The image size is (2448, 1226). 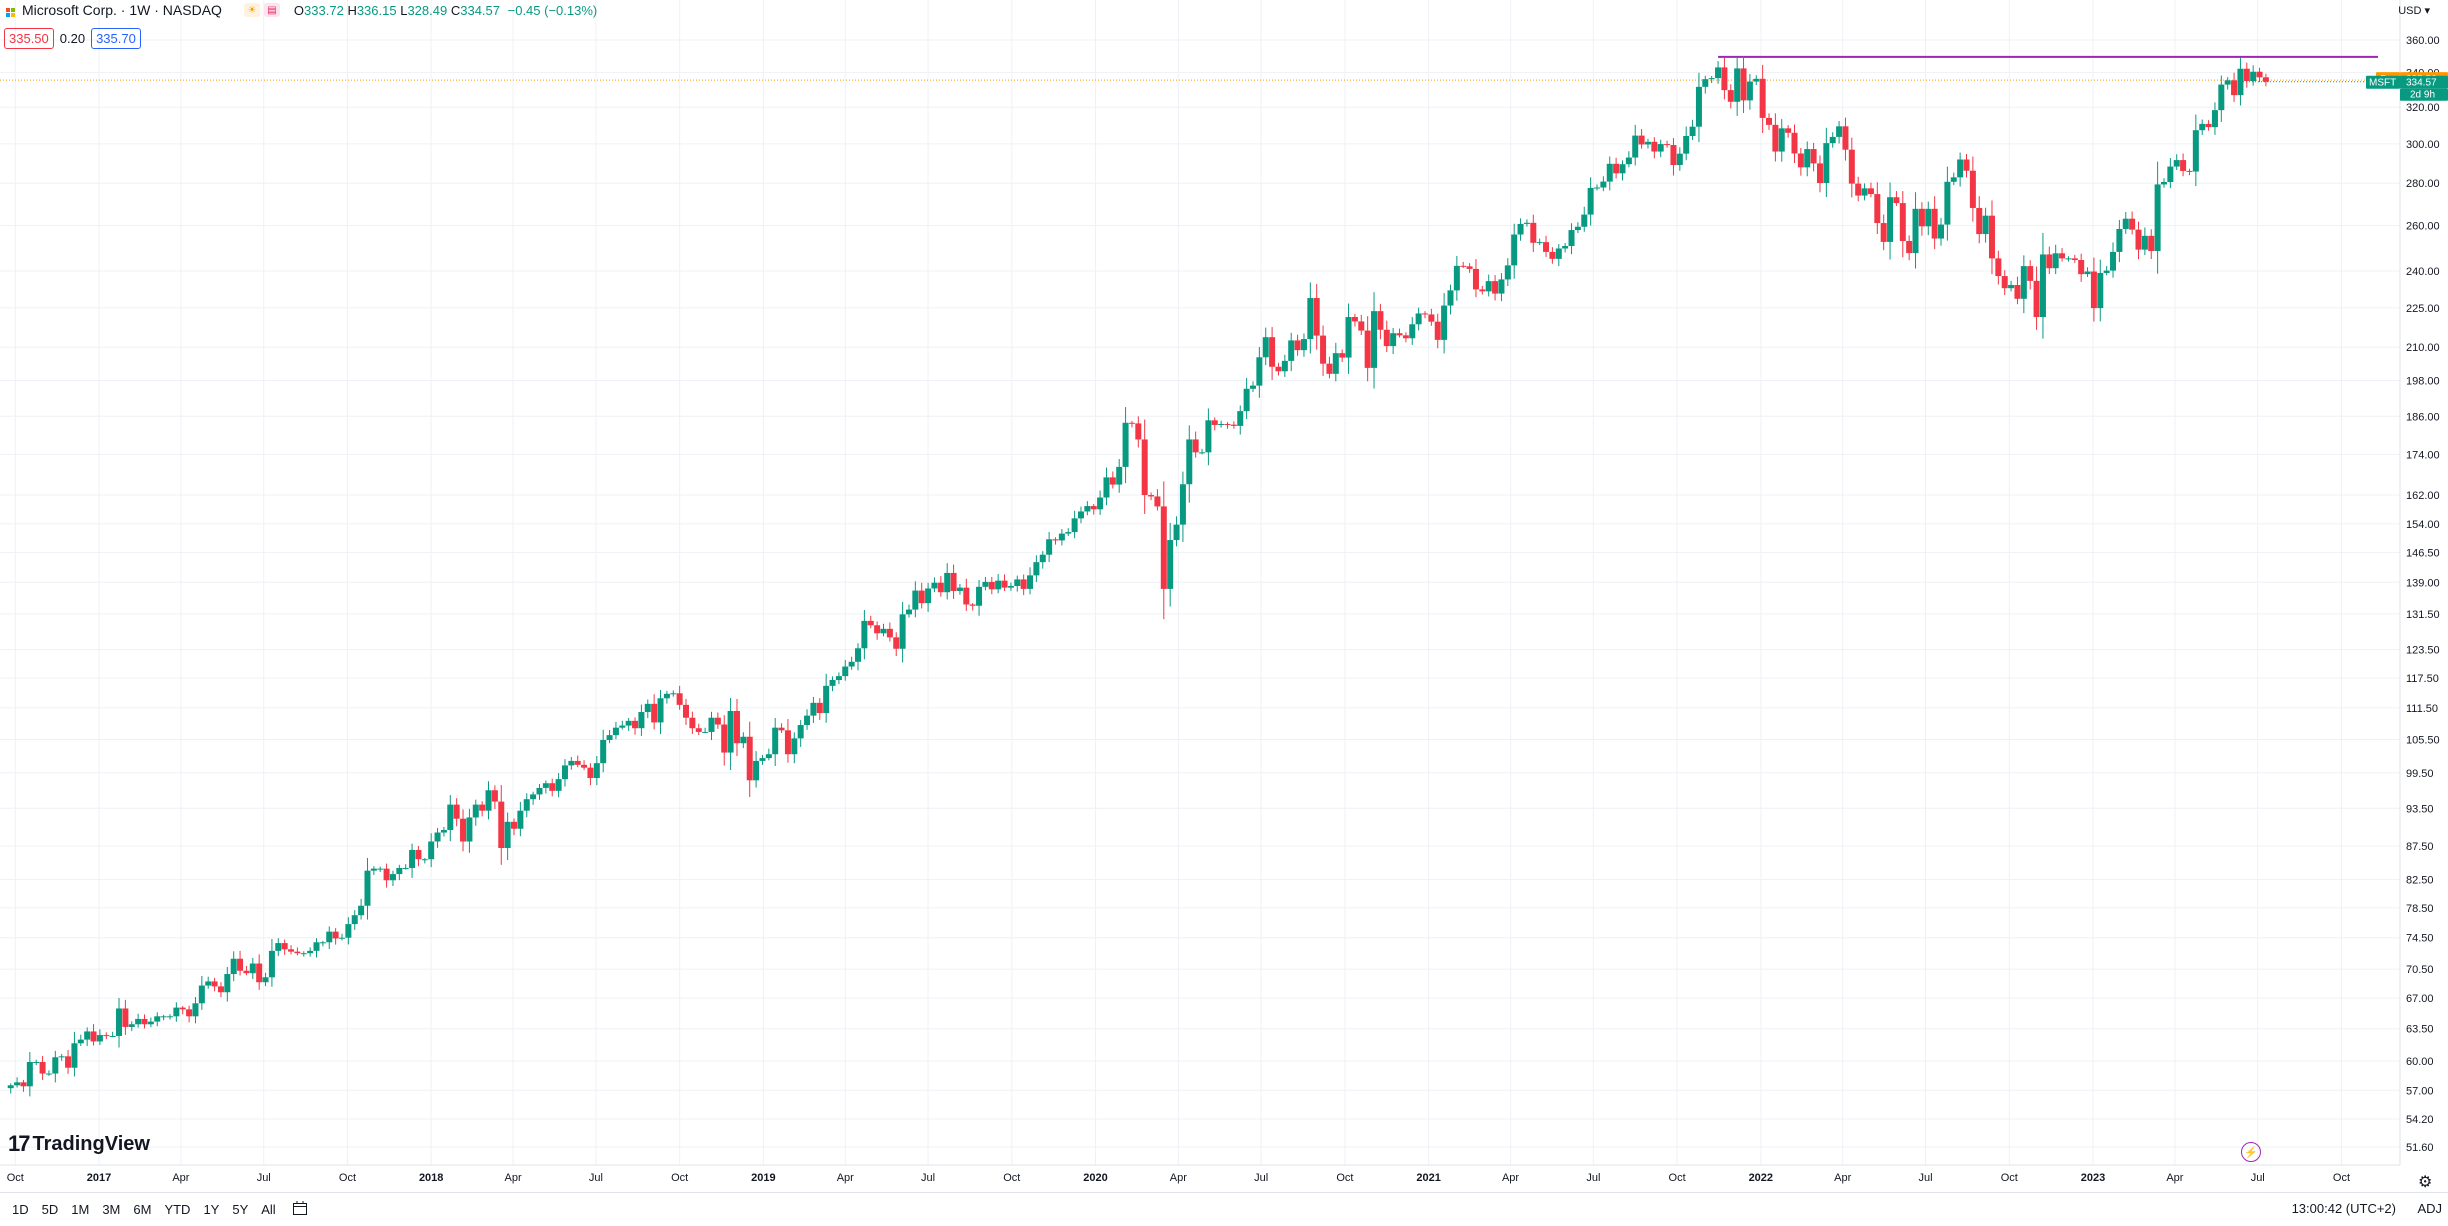 I want to click on settings-gear-icon: ⚙, so click(x=2425, y=1182).